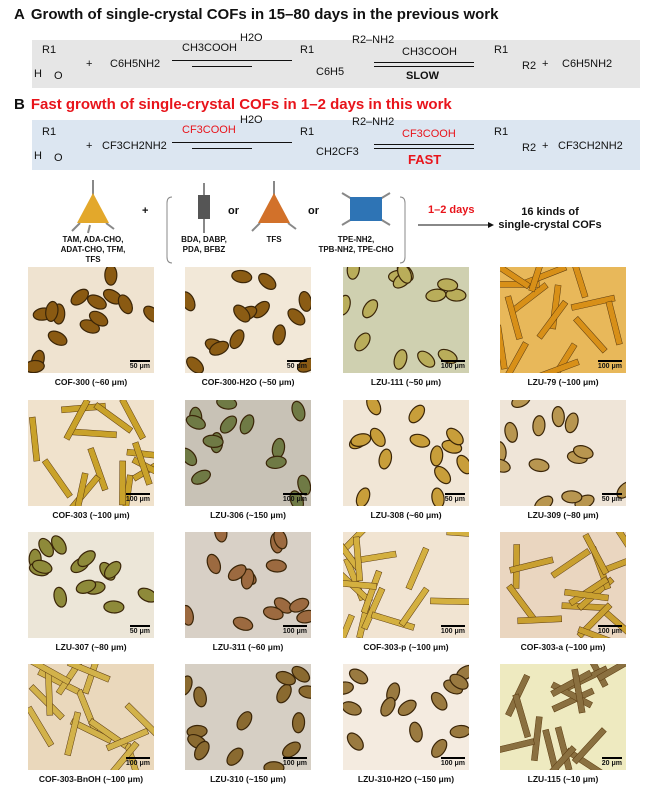  What do you see at coordinates (135, 64) in the screenshot?
I see `aniline: C6H5NH2` at bounding box center [135, 64].